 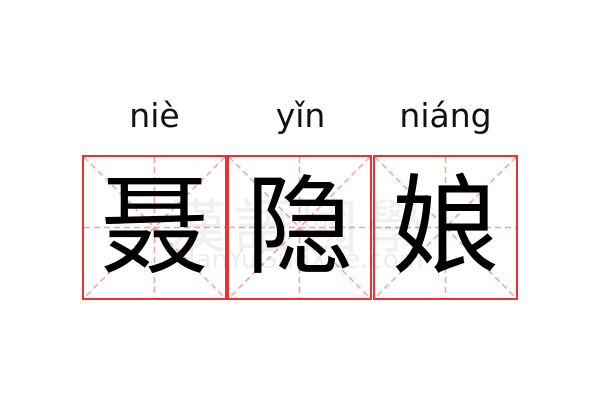 I want to click on character-cell-2: 隐, so click(x=299, y=227).